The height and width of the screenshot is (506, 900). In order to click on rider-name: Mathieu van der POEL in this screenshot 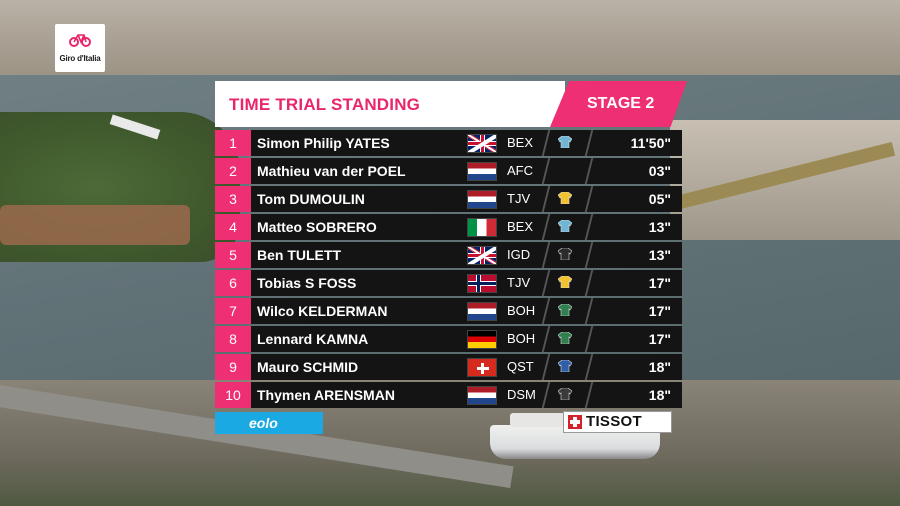, I will do `click(331, 171)`.